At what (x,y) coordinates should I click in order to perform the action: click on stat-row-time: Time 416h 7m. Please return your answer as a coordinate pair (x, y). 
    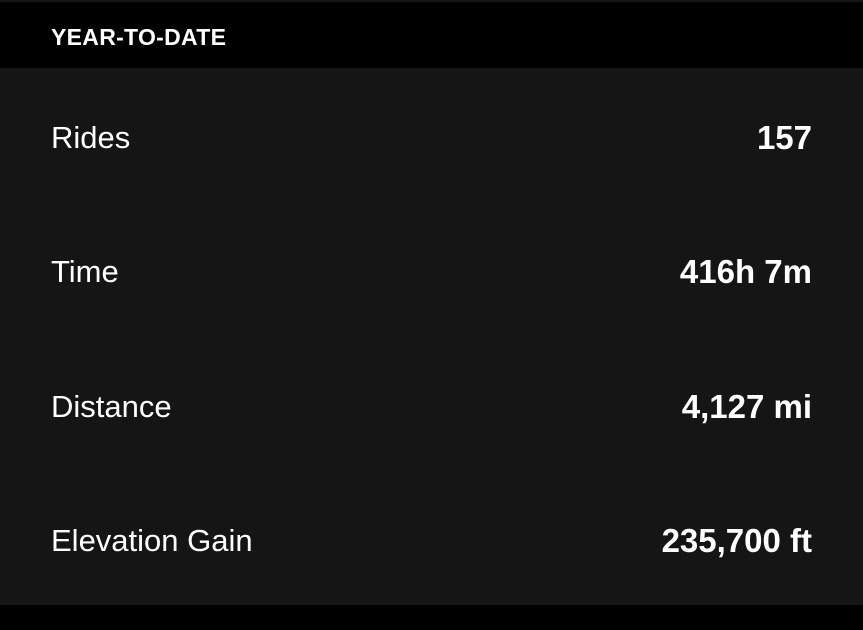
    Looking at the image, I should click on (431, 272).